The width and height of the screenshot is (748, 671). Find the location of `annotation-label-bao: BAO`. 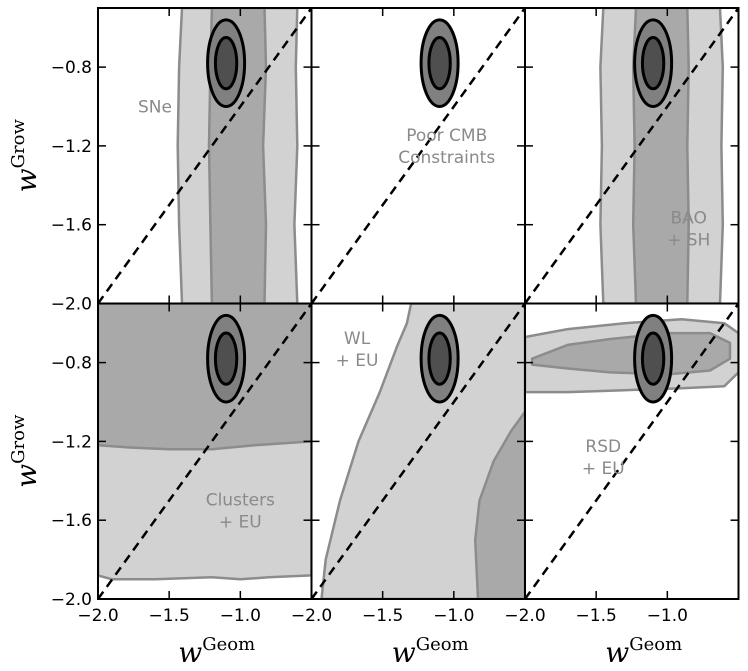

annotation-label-bao: BAO is located at coordinates (688, 219).